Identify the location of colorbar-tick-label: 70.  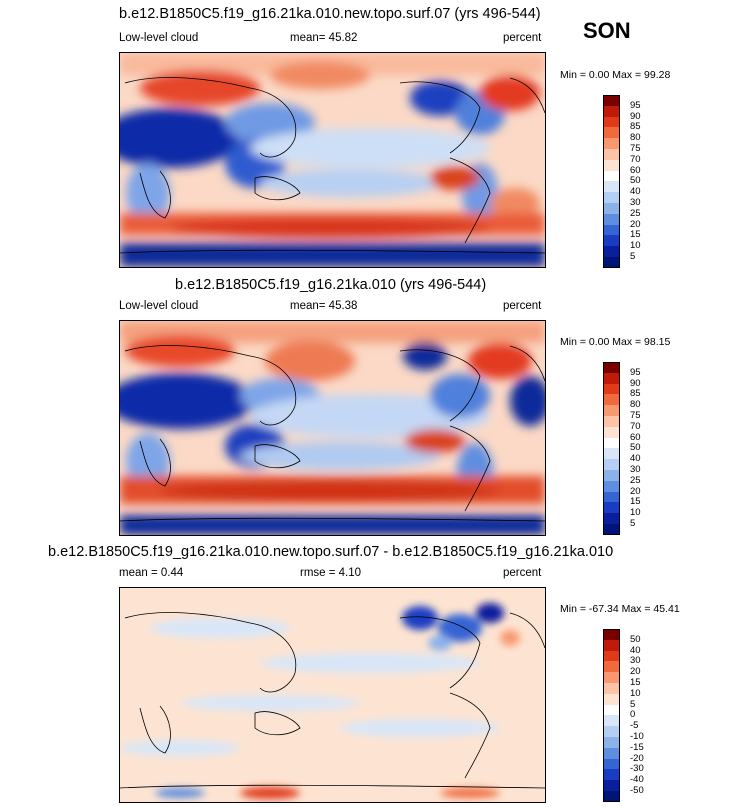
(635, 159).